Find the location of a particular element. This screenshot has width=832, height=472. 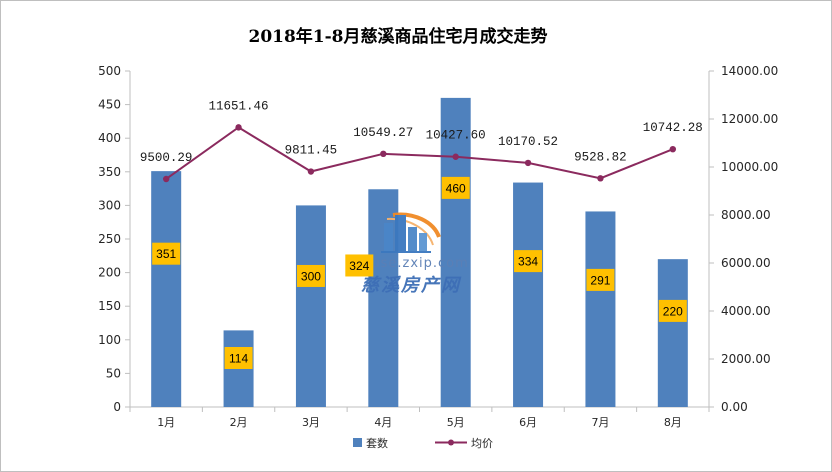

avg-price-label: 11651.46 is located at coordinates (239, 106).